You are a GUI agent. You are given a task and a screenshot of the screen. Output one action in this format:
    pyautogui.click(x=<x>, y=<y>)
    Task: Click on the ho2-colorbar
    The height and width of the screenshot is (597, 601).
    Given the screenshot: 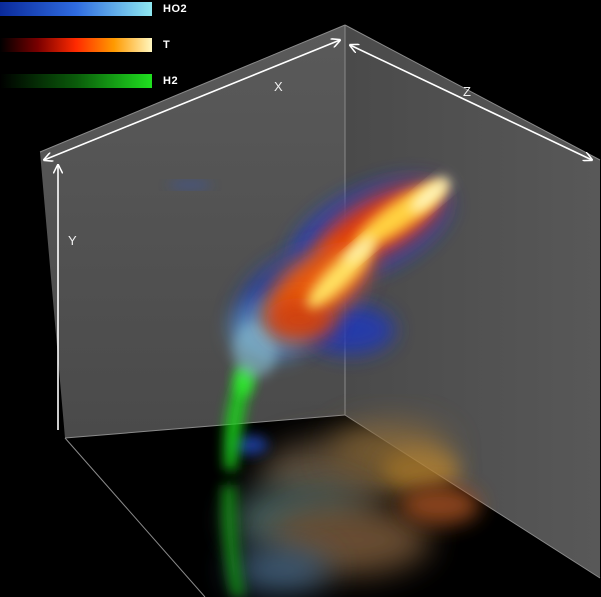 What is the action you would take?
    pyautogui.click(x=76, y=9)
    